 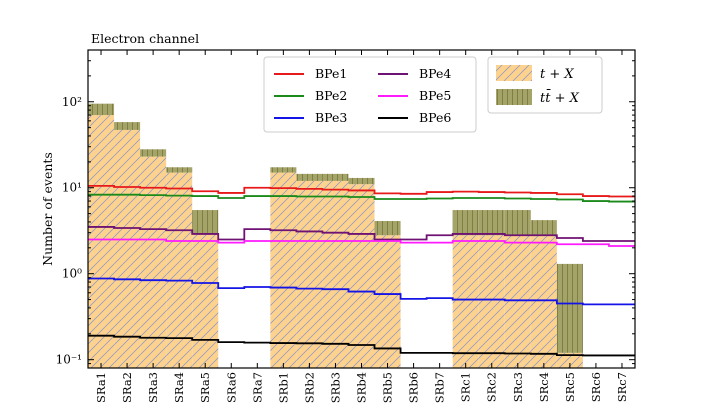 I want to click on bar-ttx-SRc2, so click(x=491, y=223).